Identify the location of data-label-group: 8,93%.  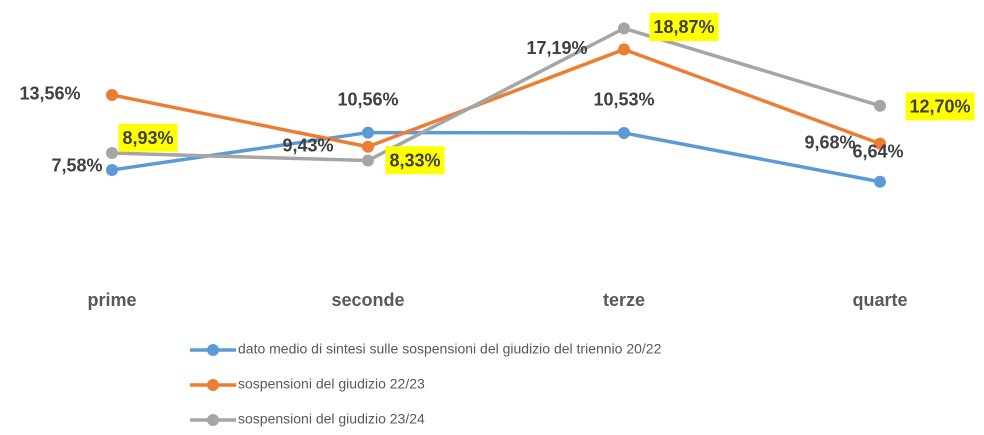
(148, 137).